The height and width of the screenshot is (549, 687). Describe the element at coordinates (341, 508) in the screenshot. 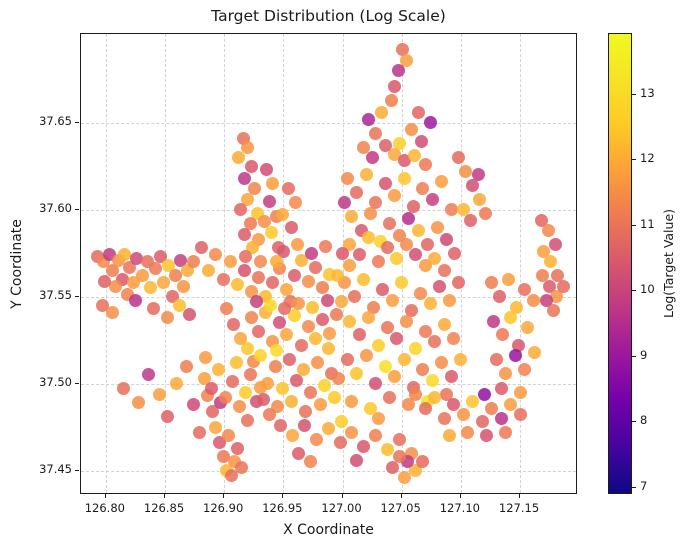

I see `x-tick-label: 127.00` at that location.